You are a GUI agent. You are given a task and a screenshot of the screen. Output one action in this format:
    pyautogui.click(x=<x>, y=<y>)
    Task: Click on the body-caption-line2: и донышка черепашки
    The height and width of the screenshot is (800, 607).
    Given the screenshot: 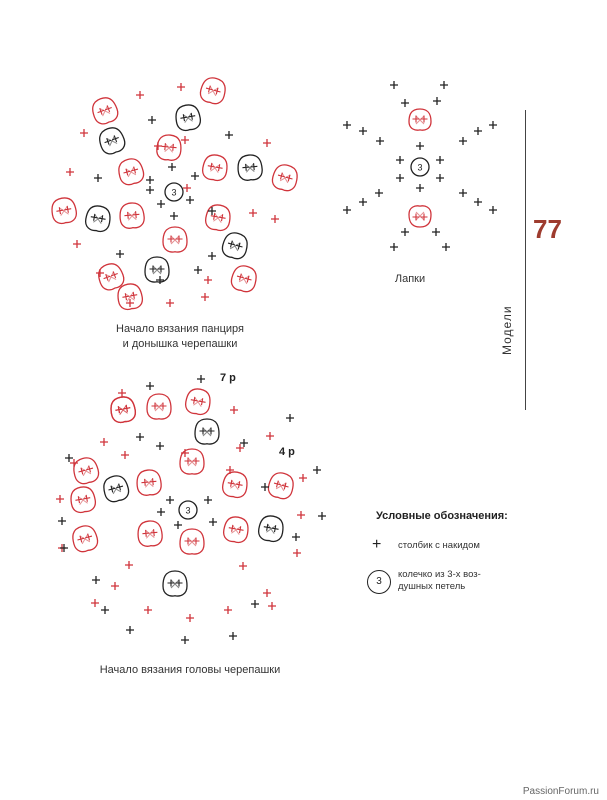 What is the action you would take?
    pyautogui.click(x=180, y=344)
    